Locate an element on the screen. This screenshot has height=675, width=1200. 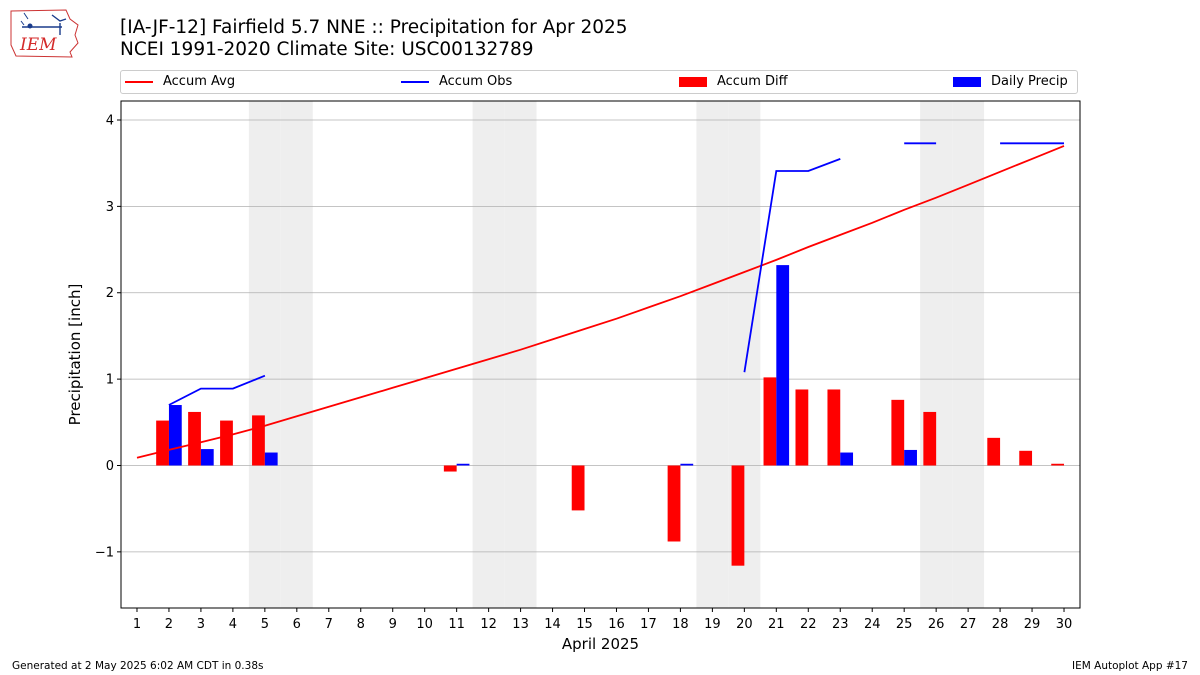
y-tick-label-3: 3 is located at coordinates (110, 207).